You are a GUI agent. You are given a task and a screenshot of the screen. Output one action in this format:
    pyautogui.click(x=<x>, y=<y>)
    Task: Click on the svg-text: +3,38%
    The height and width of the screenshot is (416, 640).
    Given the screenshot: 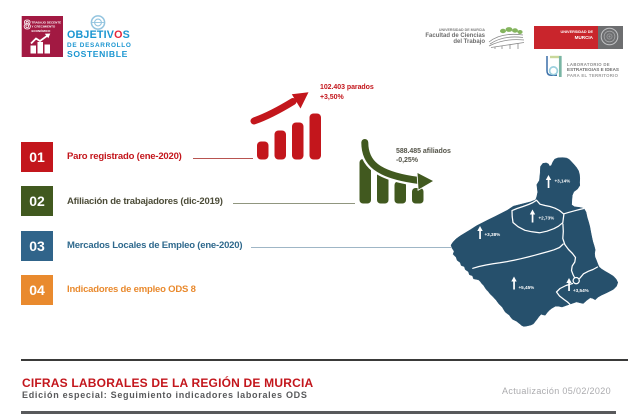 What is the action you would take?
    pyautogui.click(x=493, y=234)
    